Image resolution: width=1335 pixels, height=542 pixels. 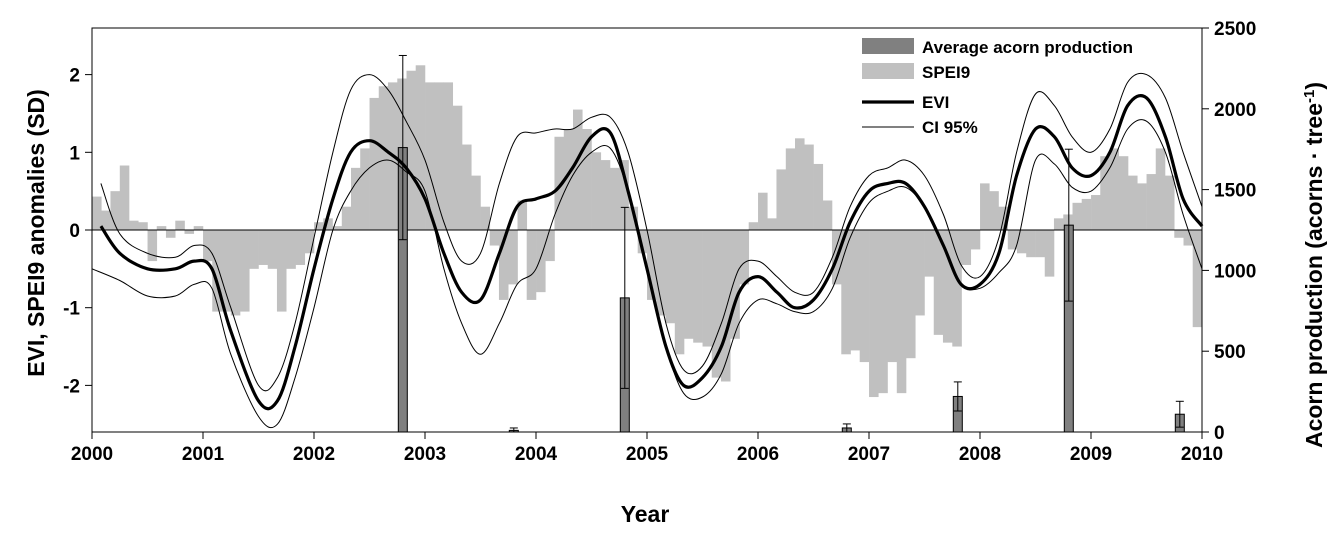 What do you see at coordinates (1235, 29) in the screenshot?
I see `y-right-tick-label: 2500` at bounding box center [1235, 29].